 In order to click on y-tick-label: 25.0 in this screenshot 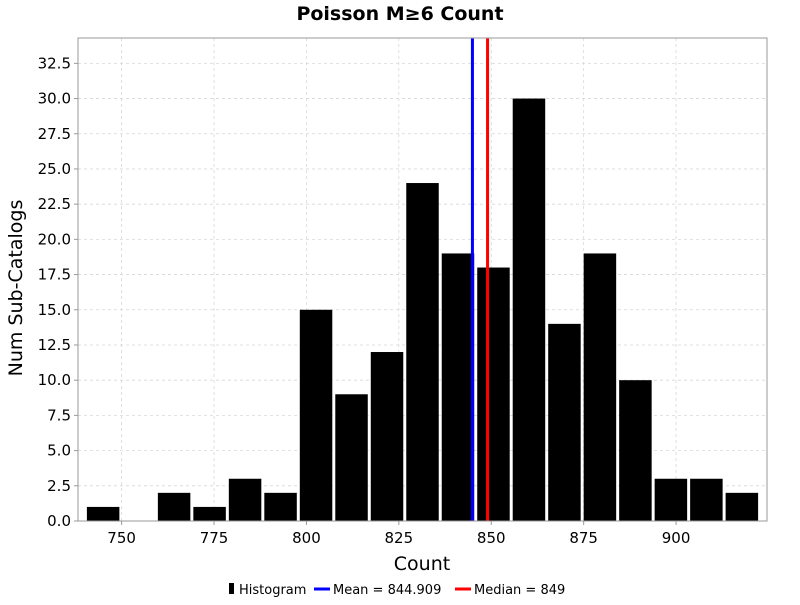, I will do `click(54, 169)`.